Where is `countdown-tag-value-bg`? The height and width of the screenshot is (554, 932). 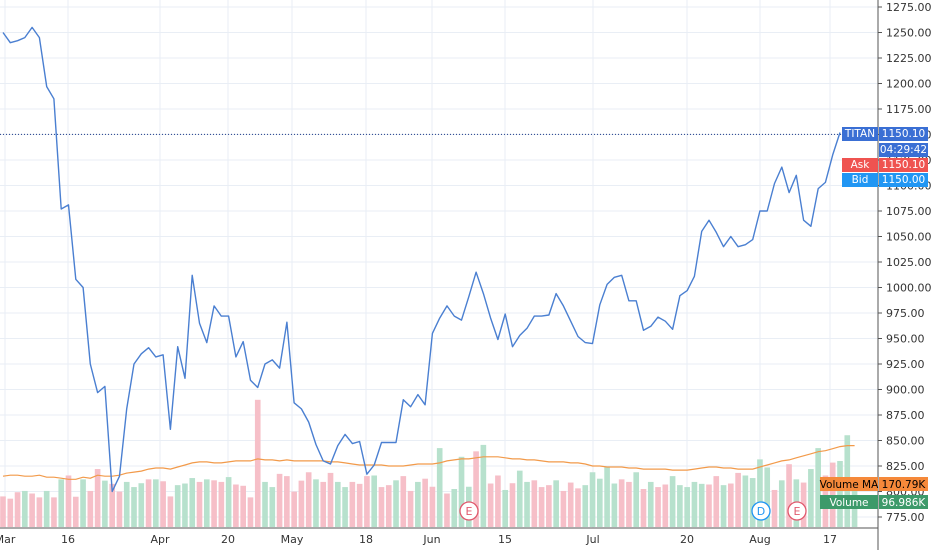
countdown-tag-value-bg is located at coordinates (903, 150).